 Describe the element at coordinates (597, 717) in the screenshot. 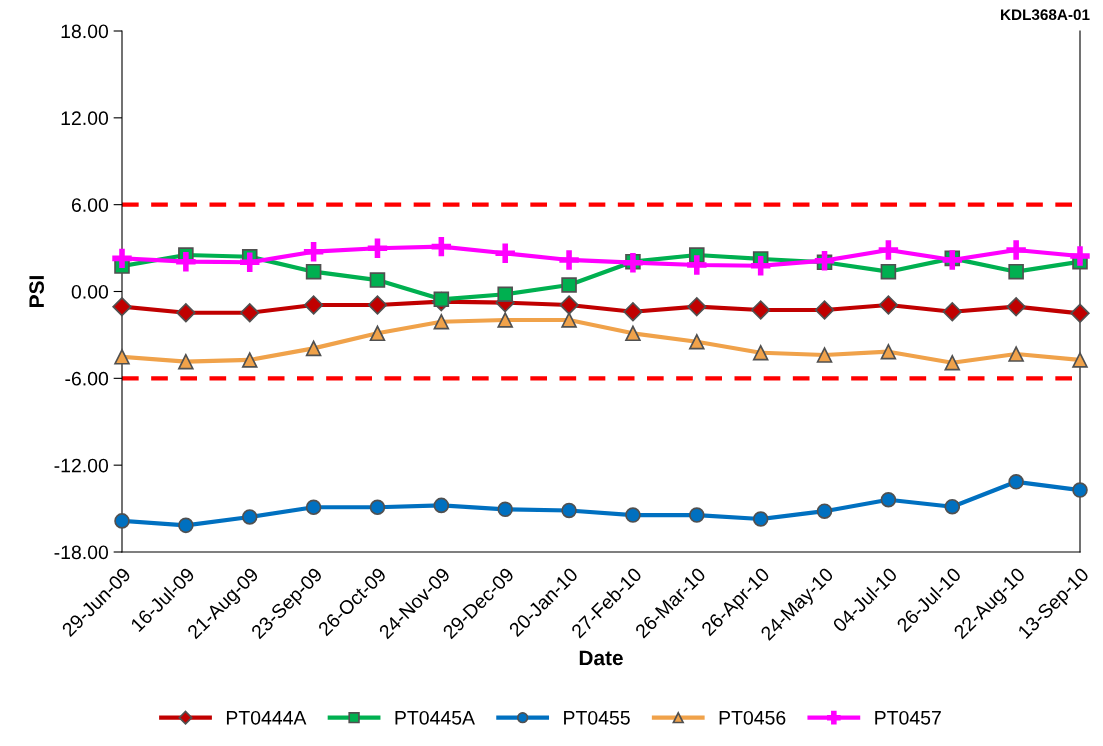

I see `legend-label: PT0455` at that location.